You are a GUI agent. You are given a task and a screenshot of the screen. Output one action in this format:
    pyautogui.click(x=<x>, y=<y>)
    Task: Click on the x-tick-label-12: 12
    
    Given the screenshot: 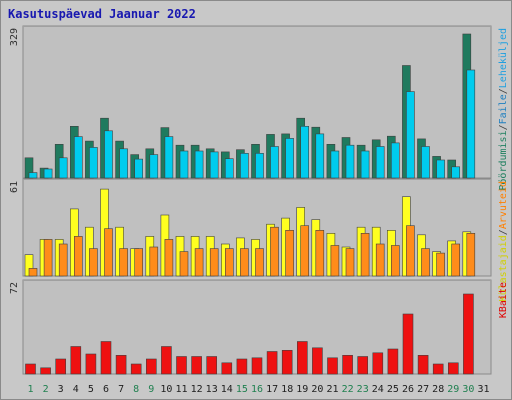 What is the action you would take?
    pyautogui.click(x=197, y=389)
    